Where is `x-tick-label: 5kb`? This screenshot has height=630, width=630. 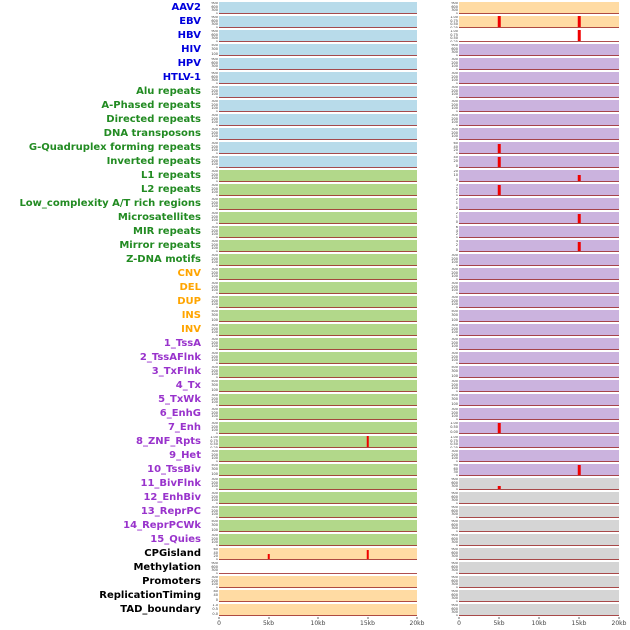 x-tick-label: 5kb is located at coordinates (268, 623).